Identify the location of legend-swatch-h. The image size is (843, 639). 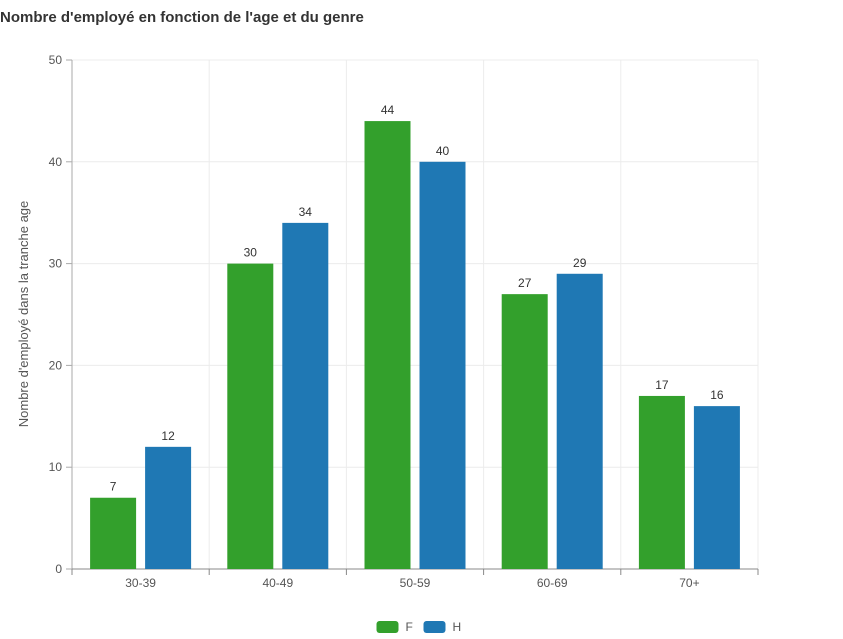
(434, 627).